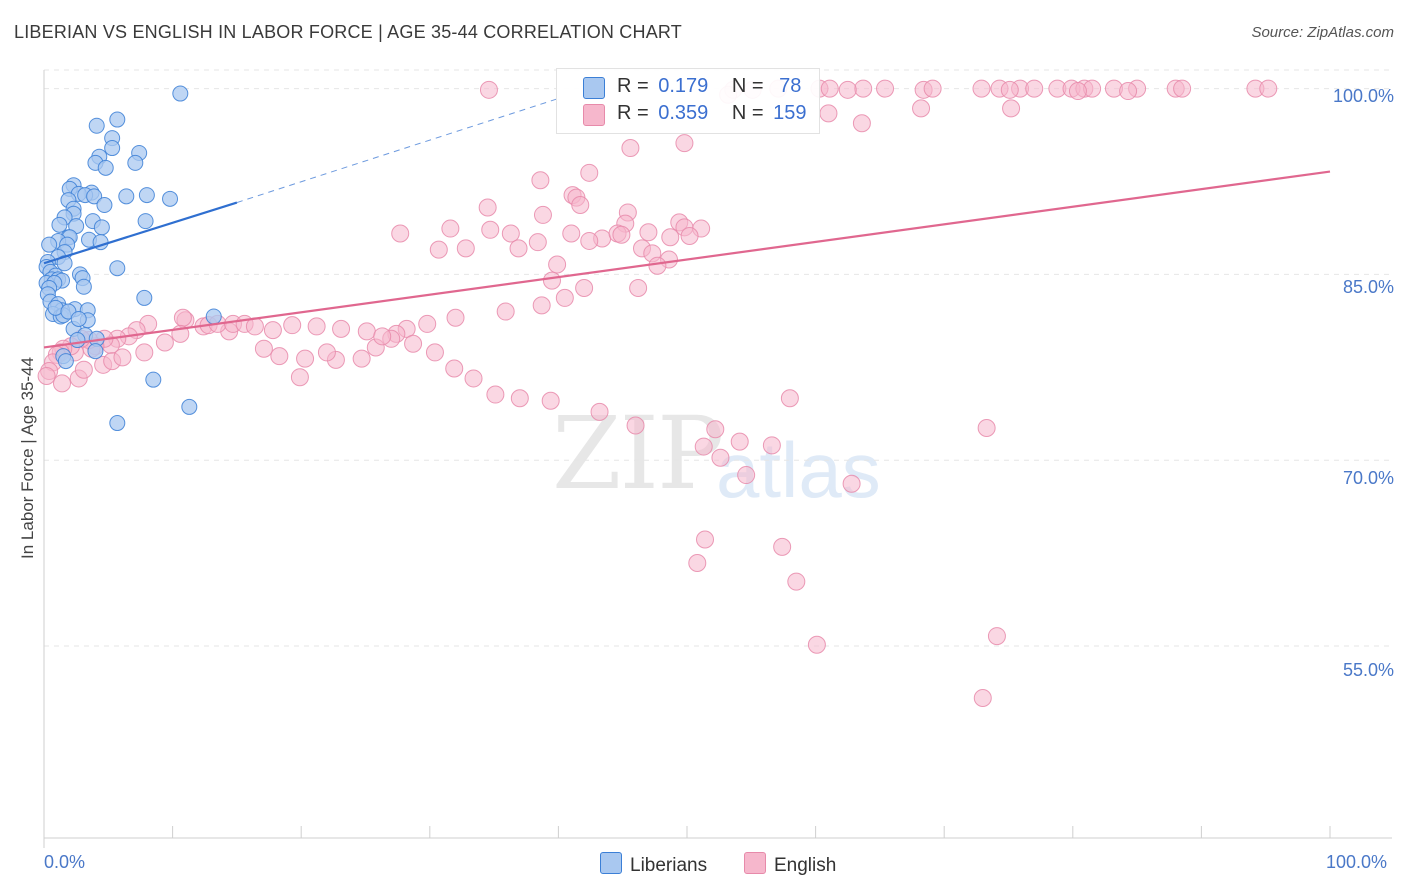 This screenshot has height=892, width=1406. Describe the element at coordinates (638, 453) in the screenshot. I see `watermark-zip: ZIP` at that location.